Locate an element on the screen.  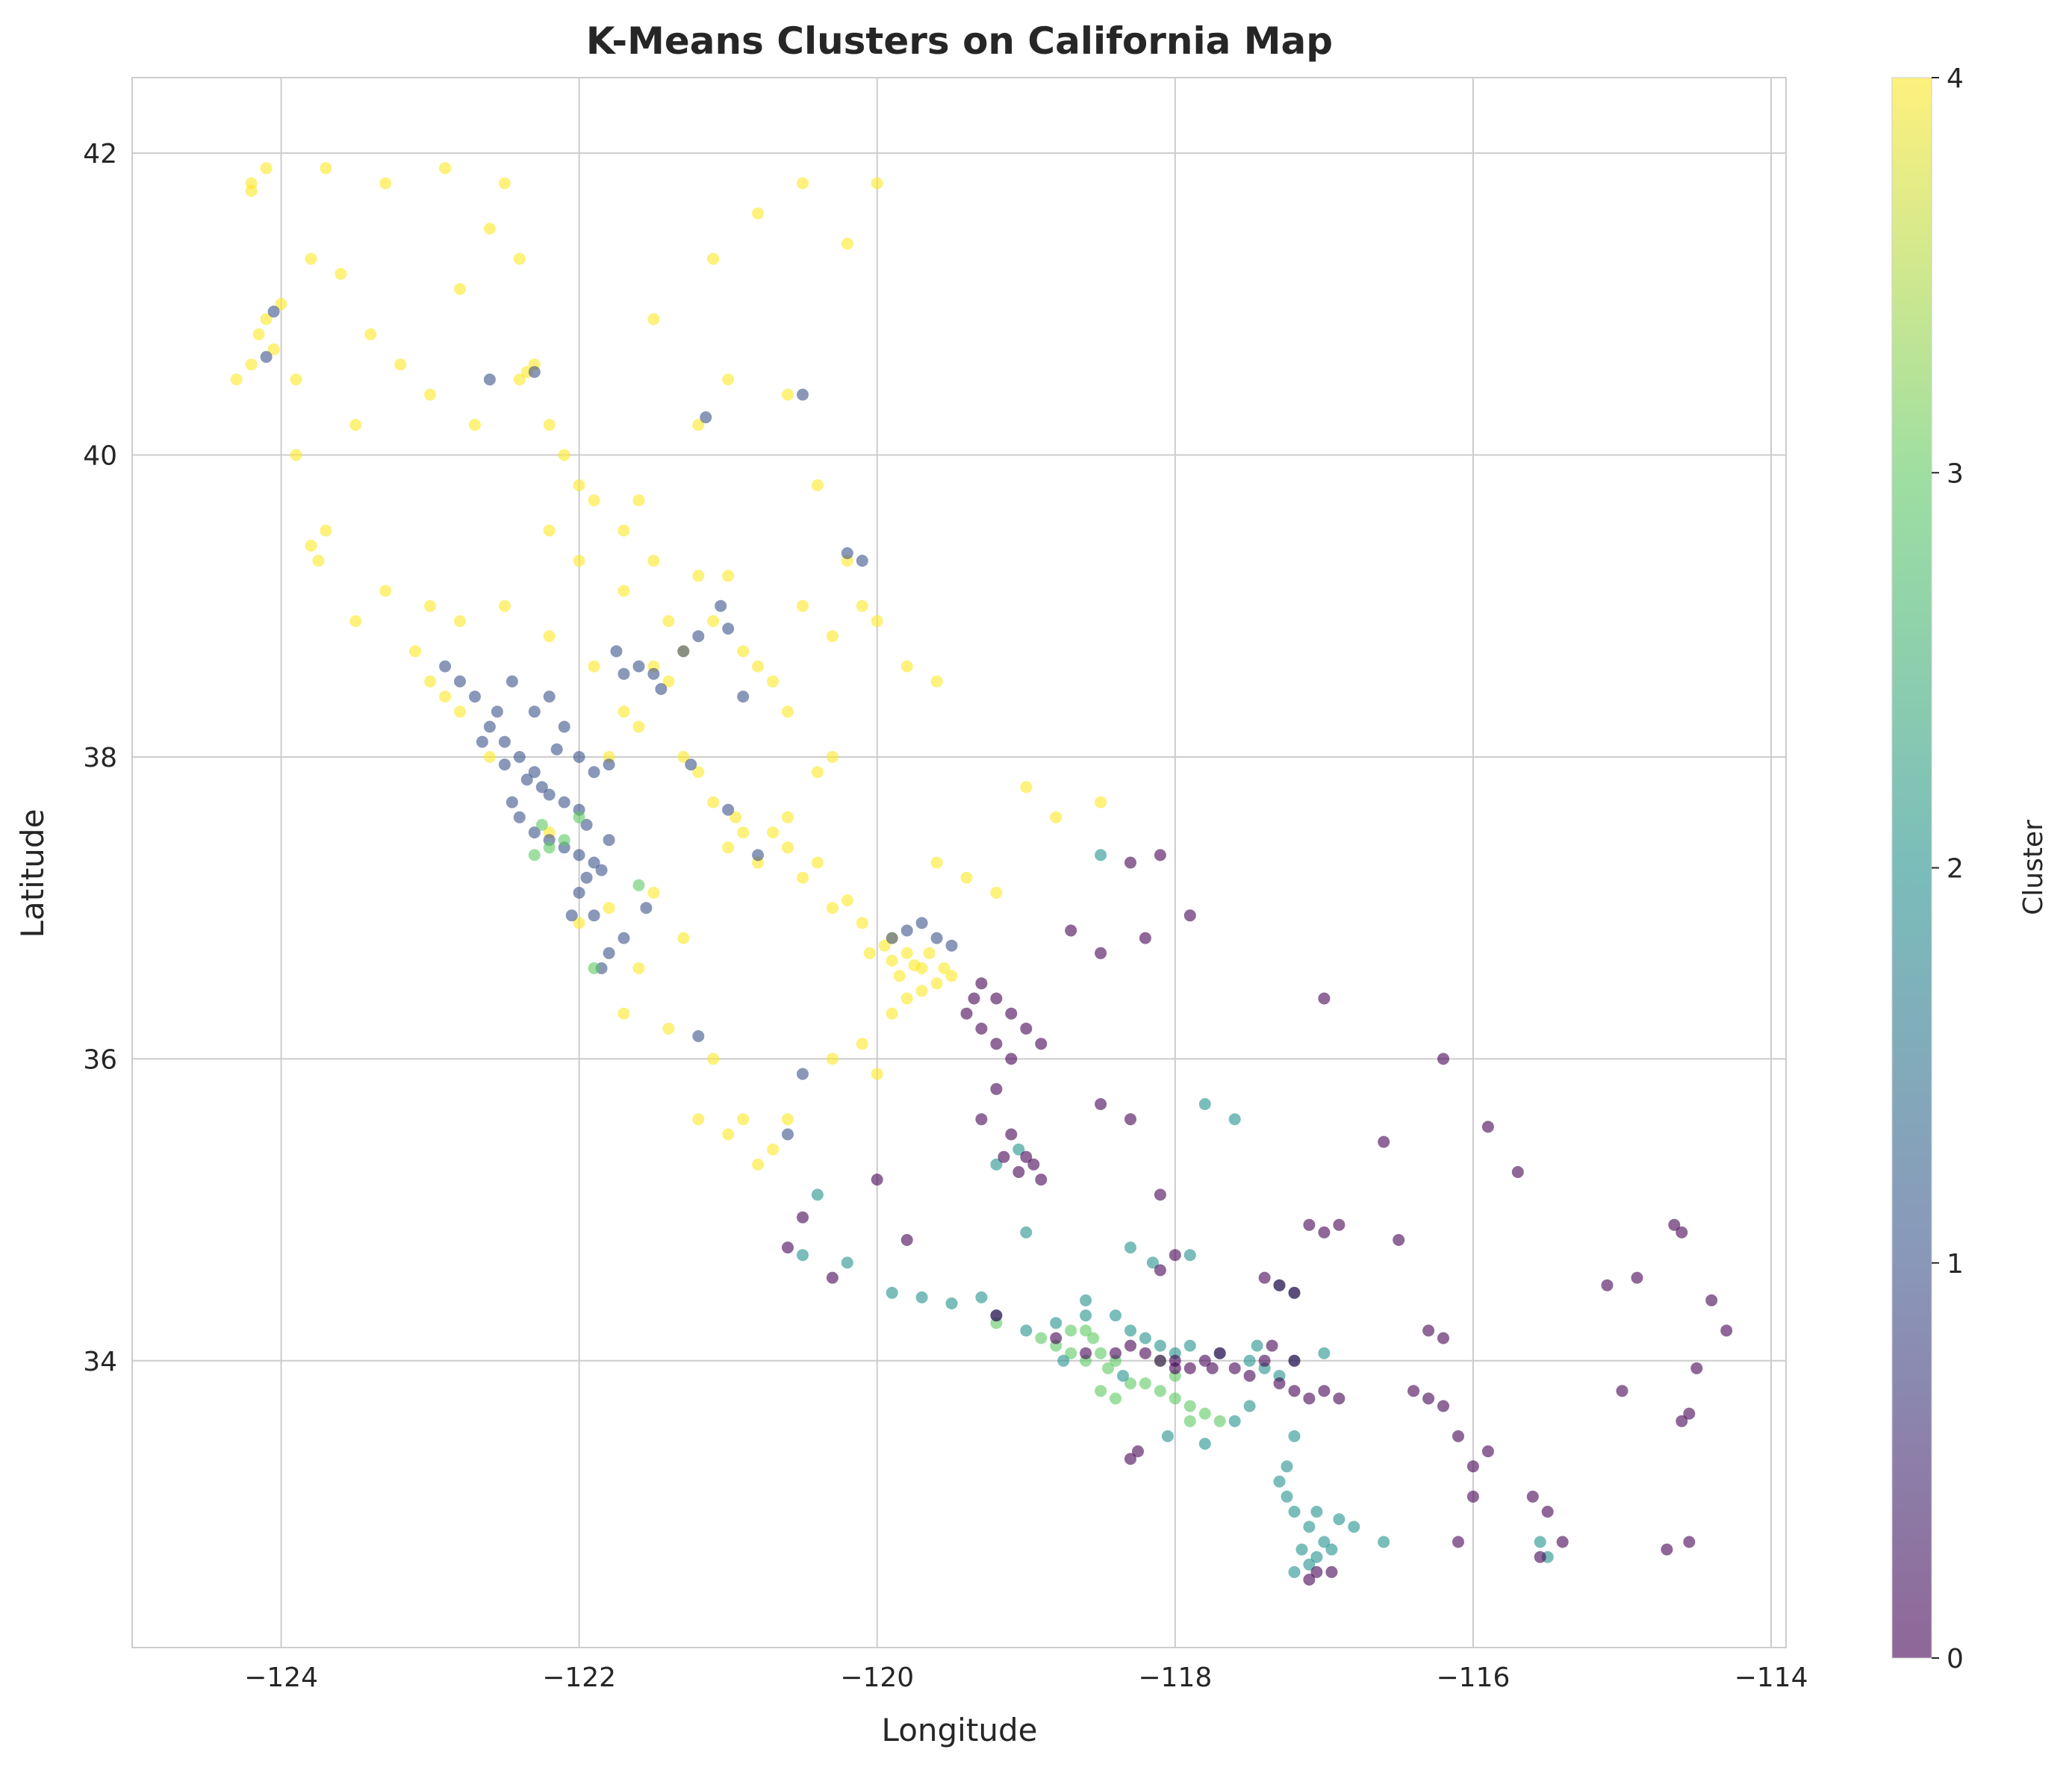
colorbar-label: Cluster is located at coordinates (2033, 867).